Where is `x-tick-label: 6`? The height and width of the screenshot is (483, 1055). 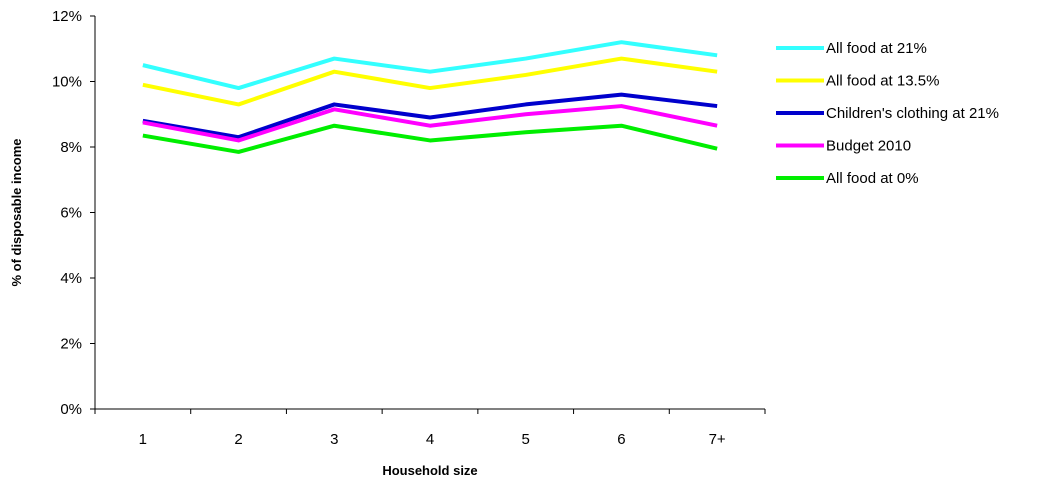
x-tick-label: 6 is located at coordinates (621, 439).